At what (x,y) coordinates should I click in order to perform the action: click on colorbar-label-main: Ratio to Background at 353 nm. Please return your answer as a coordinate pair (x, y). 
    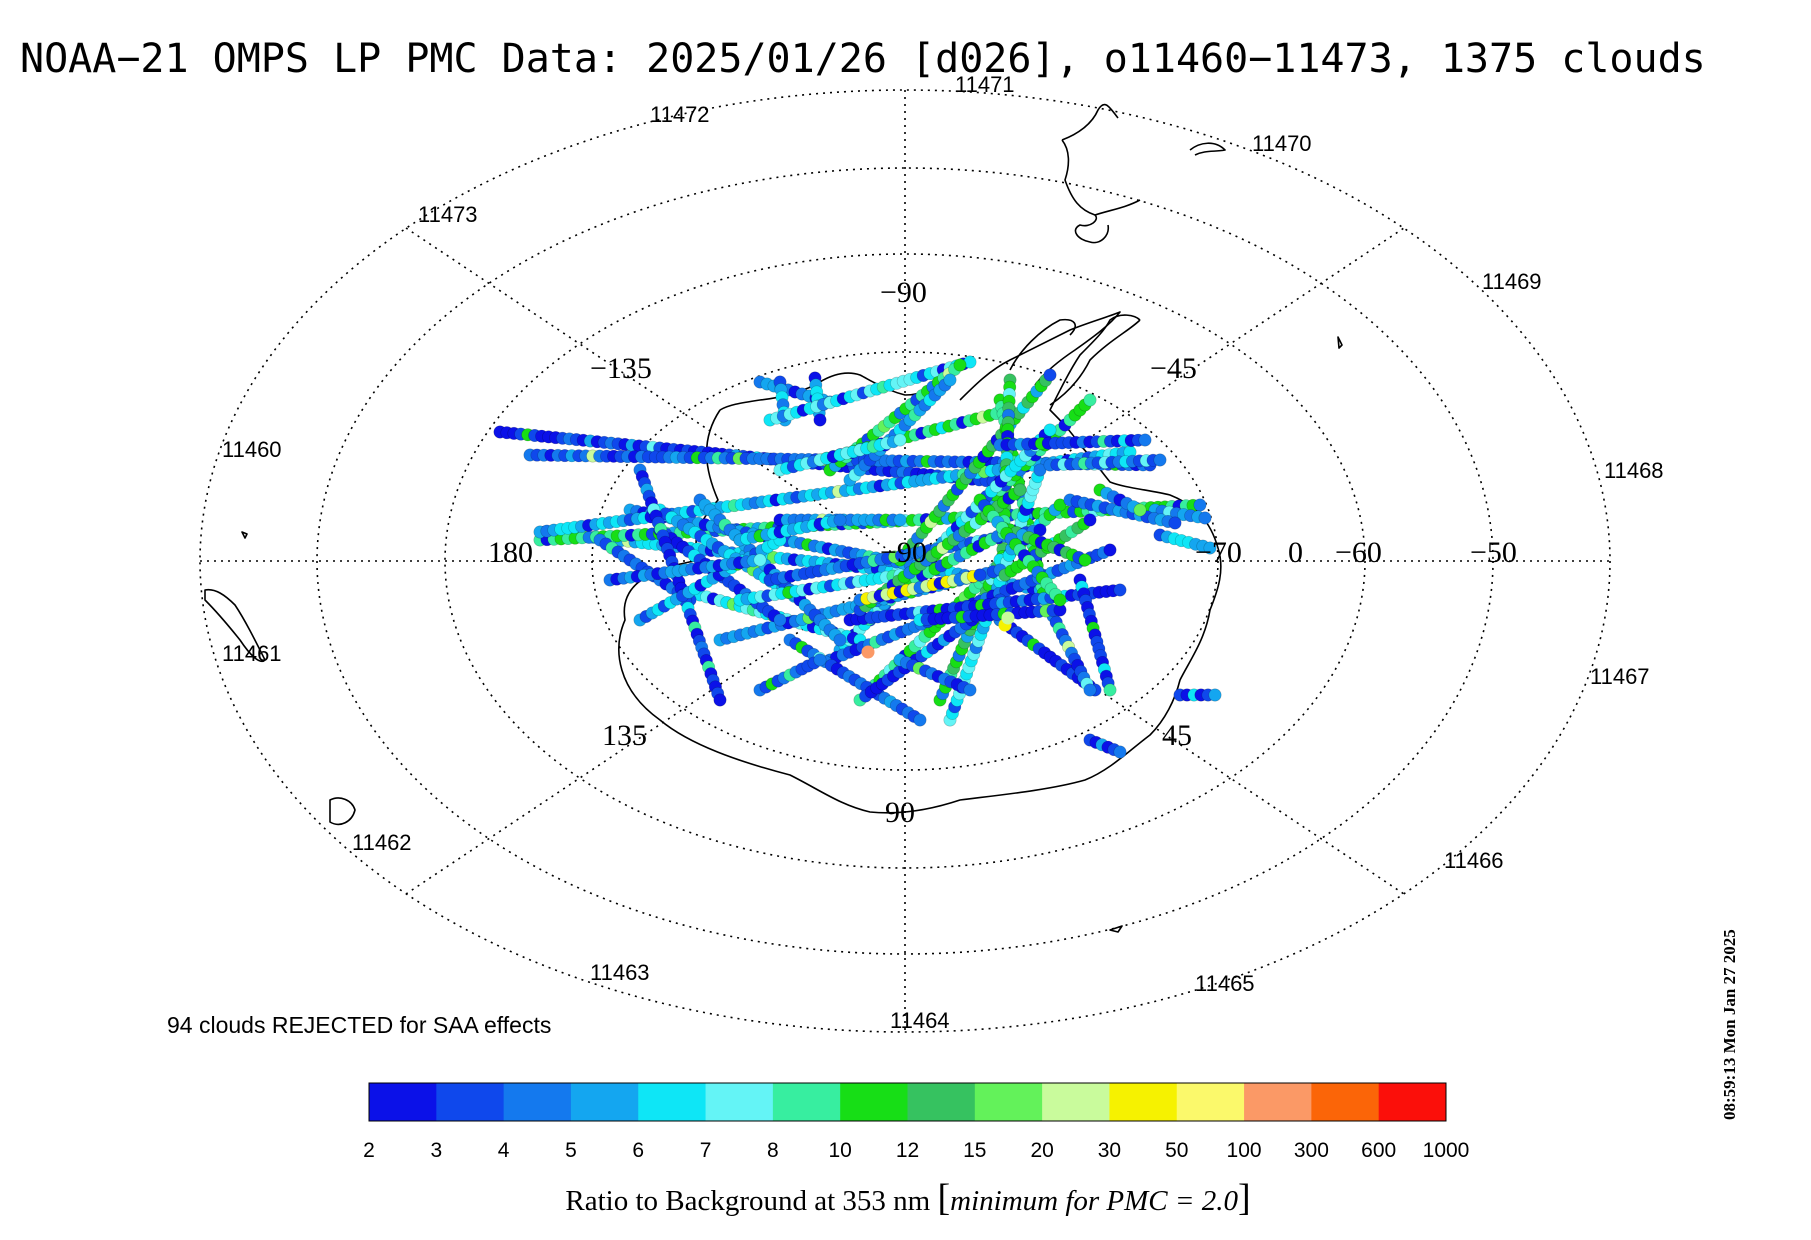
    Looking at the image, I should click on (751, 1201).